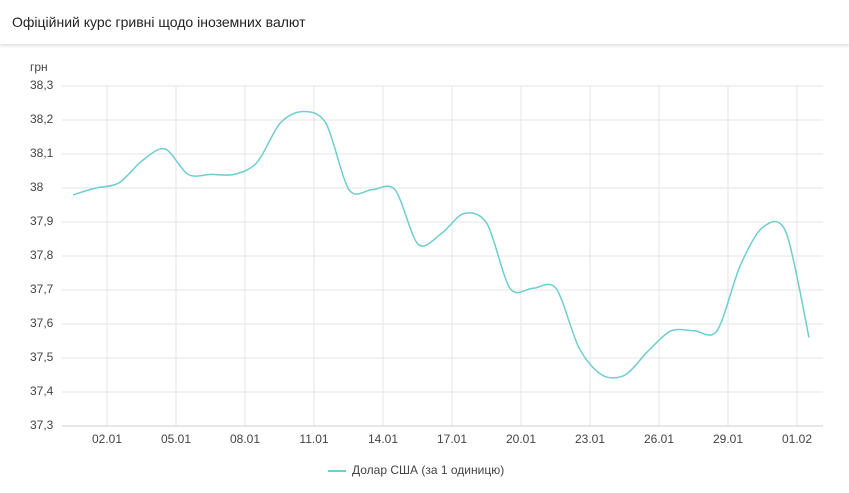 This screenshot has width=849, height=493. Describe the element at coordinates (383, 439) in the screenshot. I see `x-tick-label: 14.01` at that location.